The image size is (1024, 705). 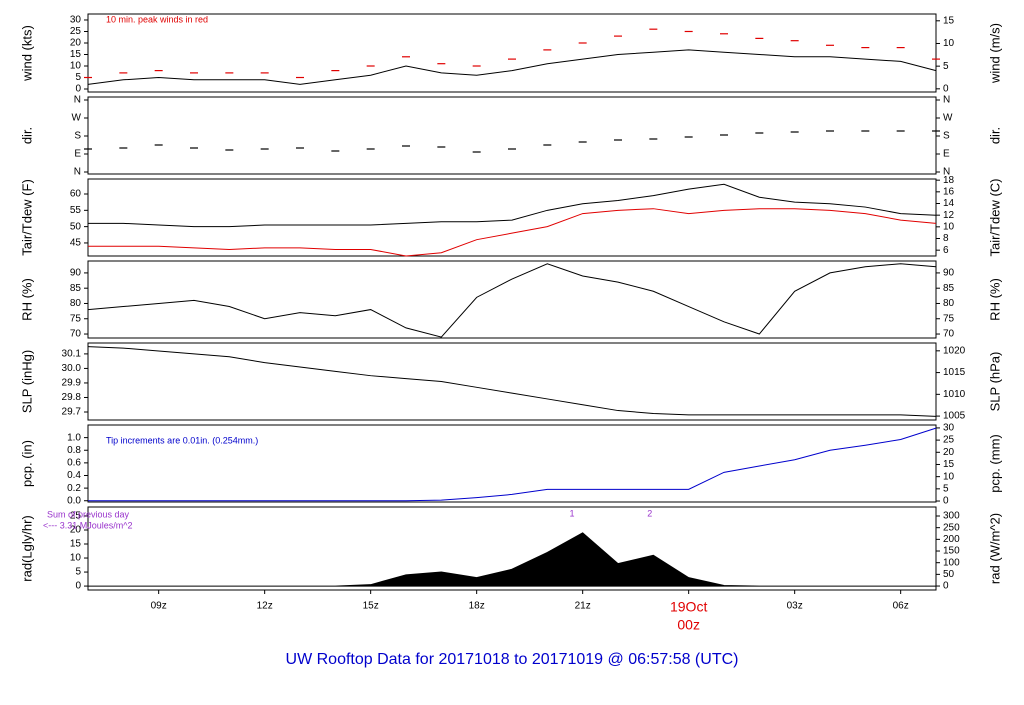 I want to click on y-axis-label: RH (%), so click(x=26, y=299).